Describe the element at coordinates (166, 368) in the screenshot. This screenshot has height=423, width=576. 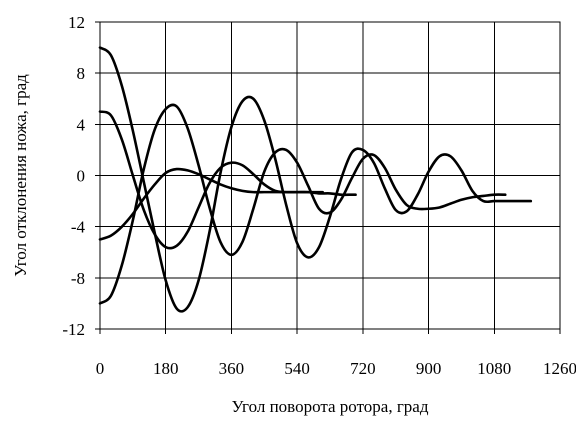
I see `x-tick-label: 180` at that location.